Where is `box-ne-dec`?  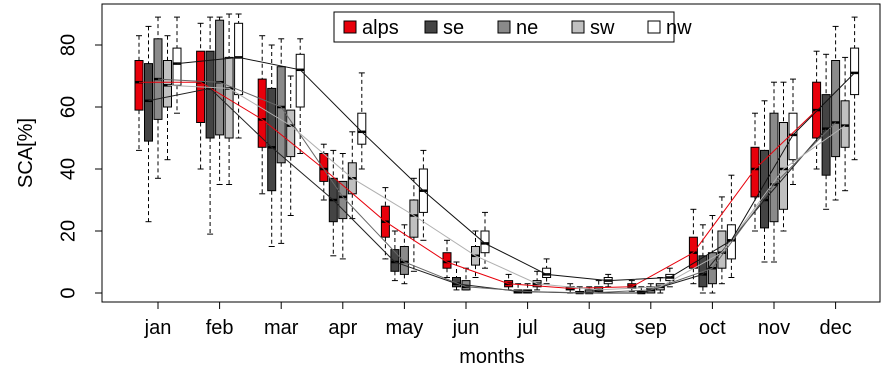
box-ne-dec is located at coordinates (836, 109).